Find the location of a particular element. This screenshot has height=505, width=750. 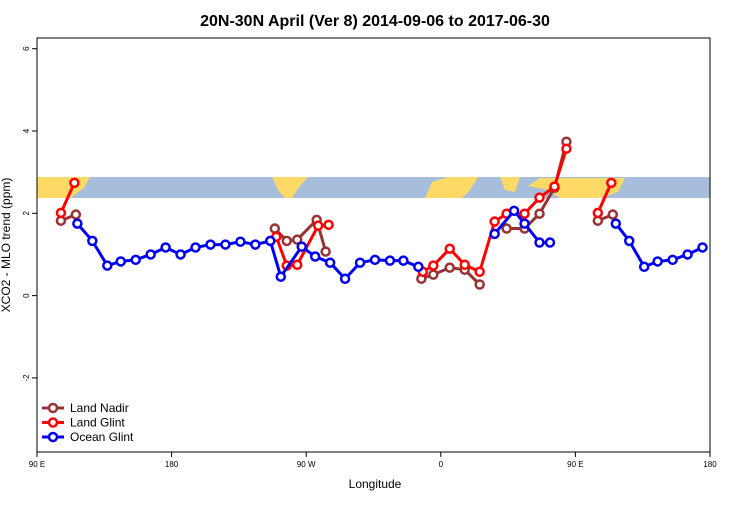

y-axis-label: XCO2 - MLO trend (ppm) is located at coordinates (6, 245).